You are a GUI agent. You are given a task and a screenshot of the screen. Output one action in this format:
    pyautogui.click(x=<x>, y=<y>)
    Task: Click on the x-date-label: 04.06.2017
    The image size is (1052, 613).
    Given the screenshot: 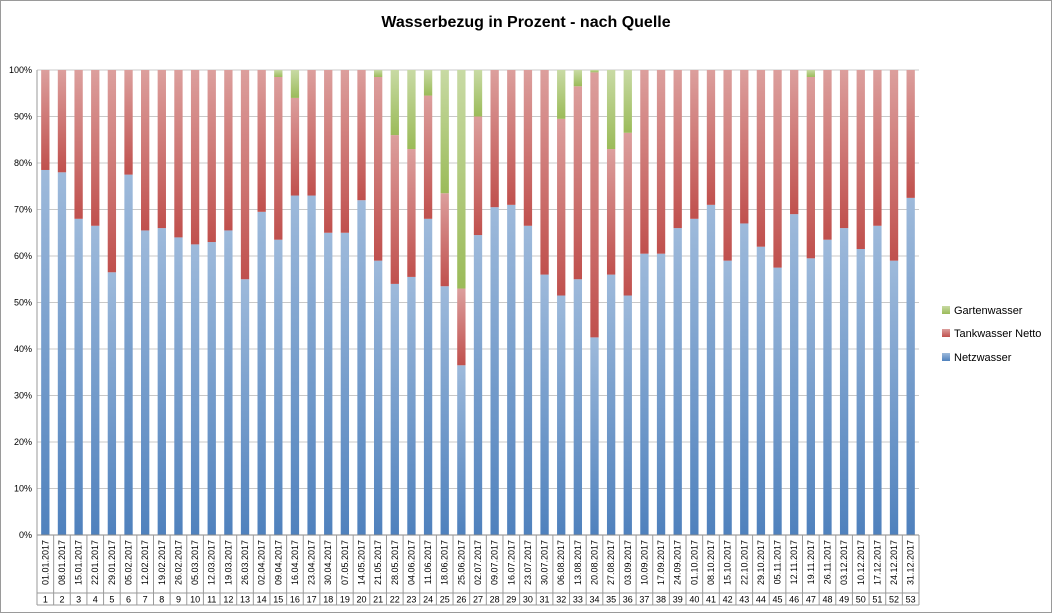 What is the action you would take?
    pyautogui.click(x=411, y=562)
    